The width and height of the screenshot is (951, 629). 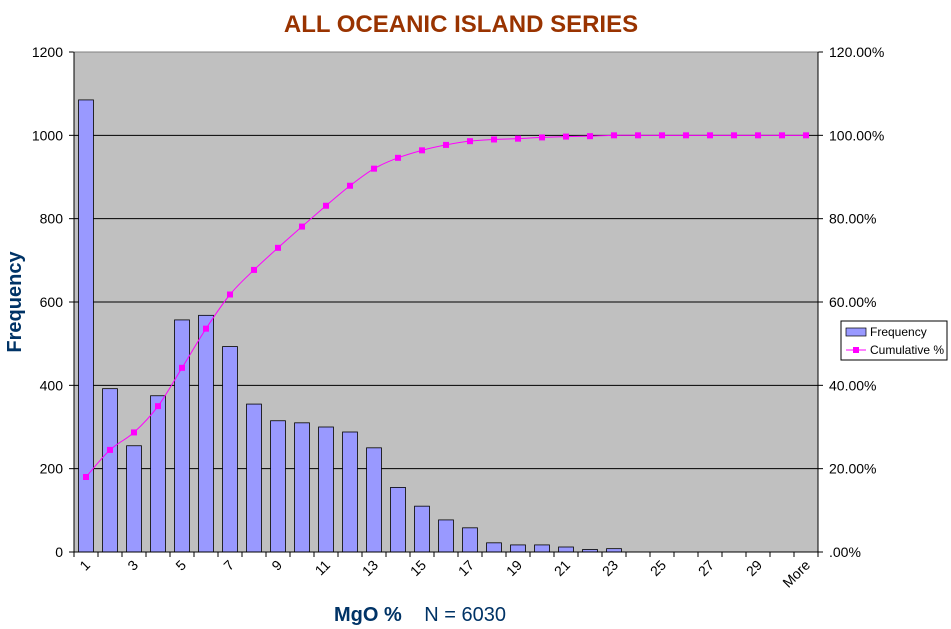 What do you see at coordinates (907, 350) in the screenshot?
I see `legend-cumulative-label: Cumulative %` at bounding box center [907, 350].